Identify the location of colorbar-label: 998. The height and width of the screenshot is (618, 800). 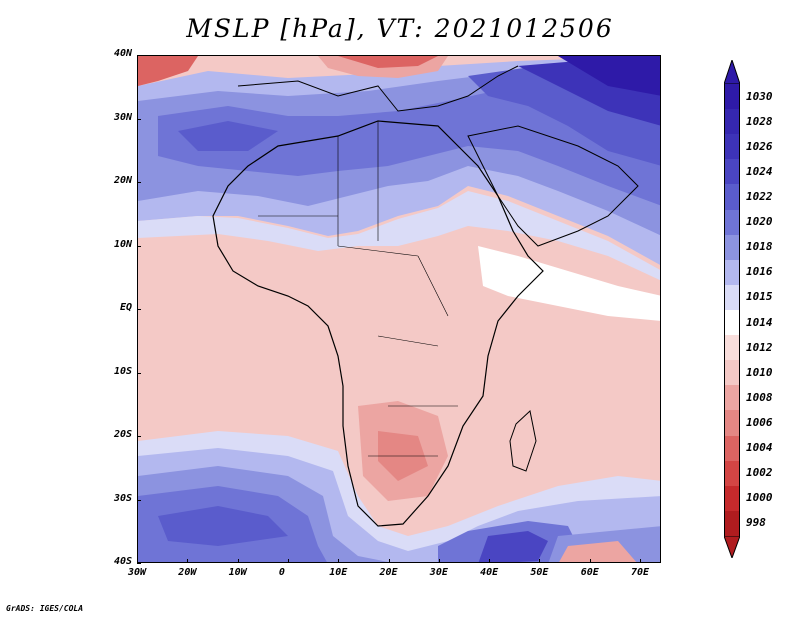
(756, 523).